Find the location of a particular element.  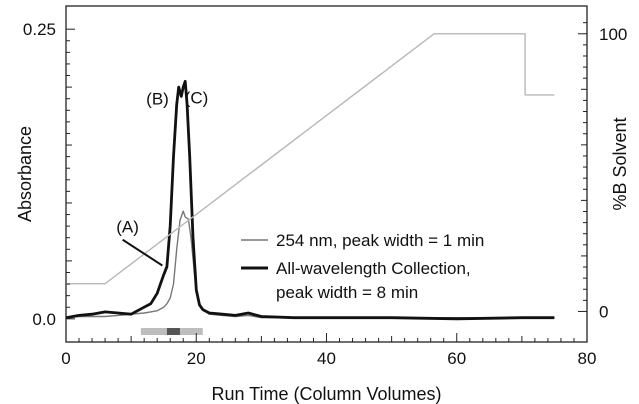

legend-label-line: peak width = 8 min is located at coordinates (347, 292).